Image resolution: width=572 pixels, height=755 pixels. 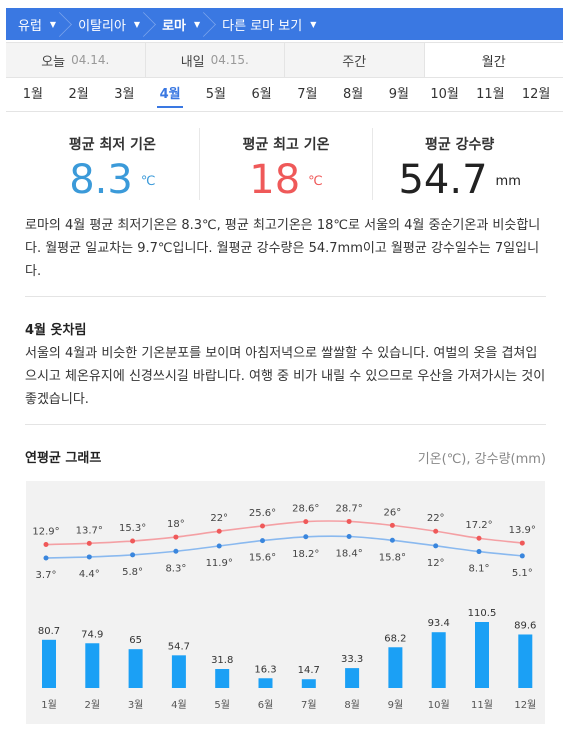 I want to click on max-temp-label: 17.2°, so click(x=478, y=525).